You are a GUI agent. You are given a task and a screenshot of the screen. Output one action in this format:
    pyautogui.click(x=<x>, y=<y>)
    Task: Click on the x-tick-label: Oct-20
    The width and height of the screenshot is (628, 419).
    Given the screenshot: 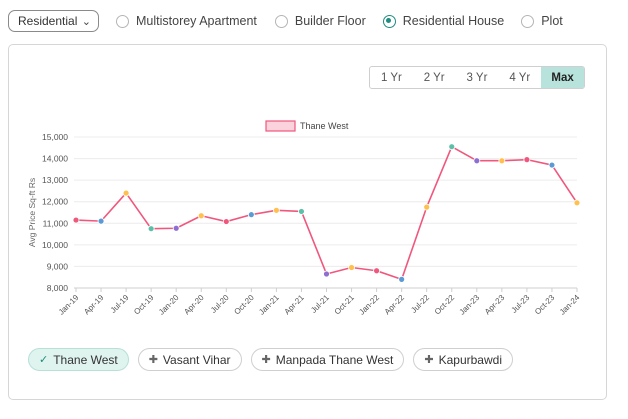 What is the action you would take?
    pyautogui.click(x=244, y=305)
    